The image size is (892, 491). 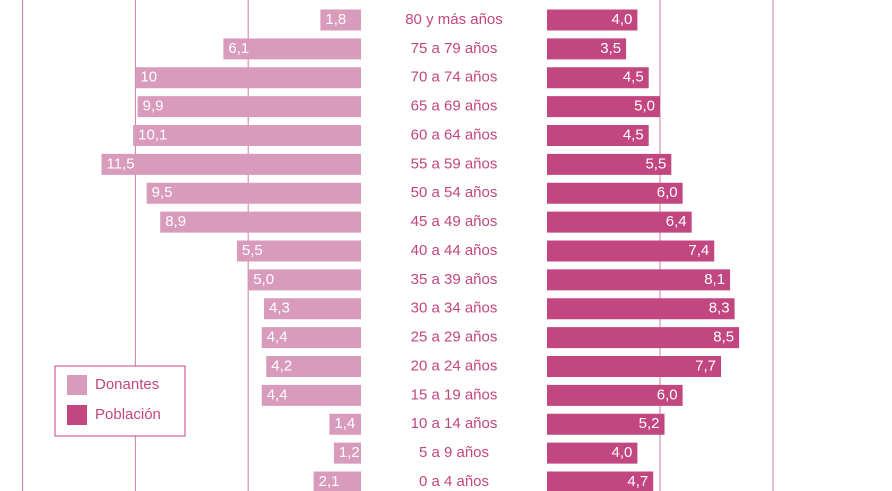 What do you see at coordinates (723, 337) in the screenshot?
I see `value-label: 8,5` at bounding box center [723, 337].